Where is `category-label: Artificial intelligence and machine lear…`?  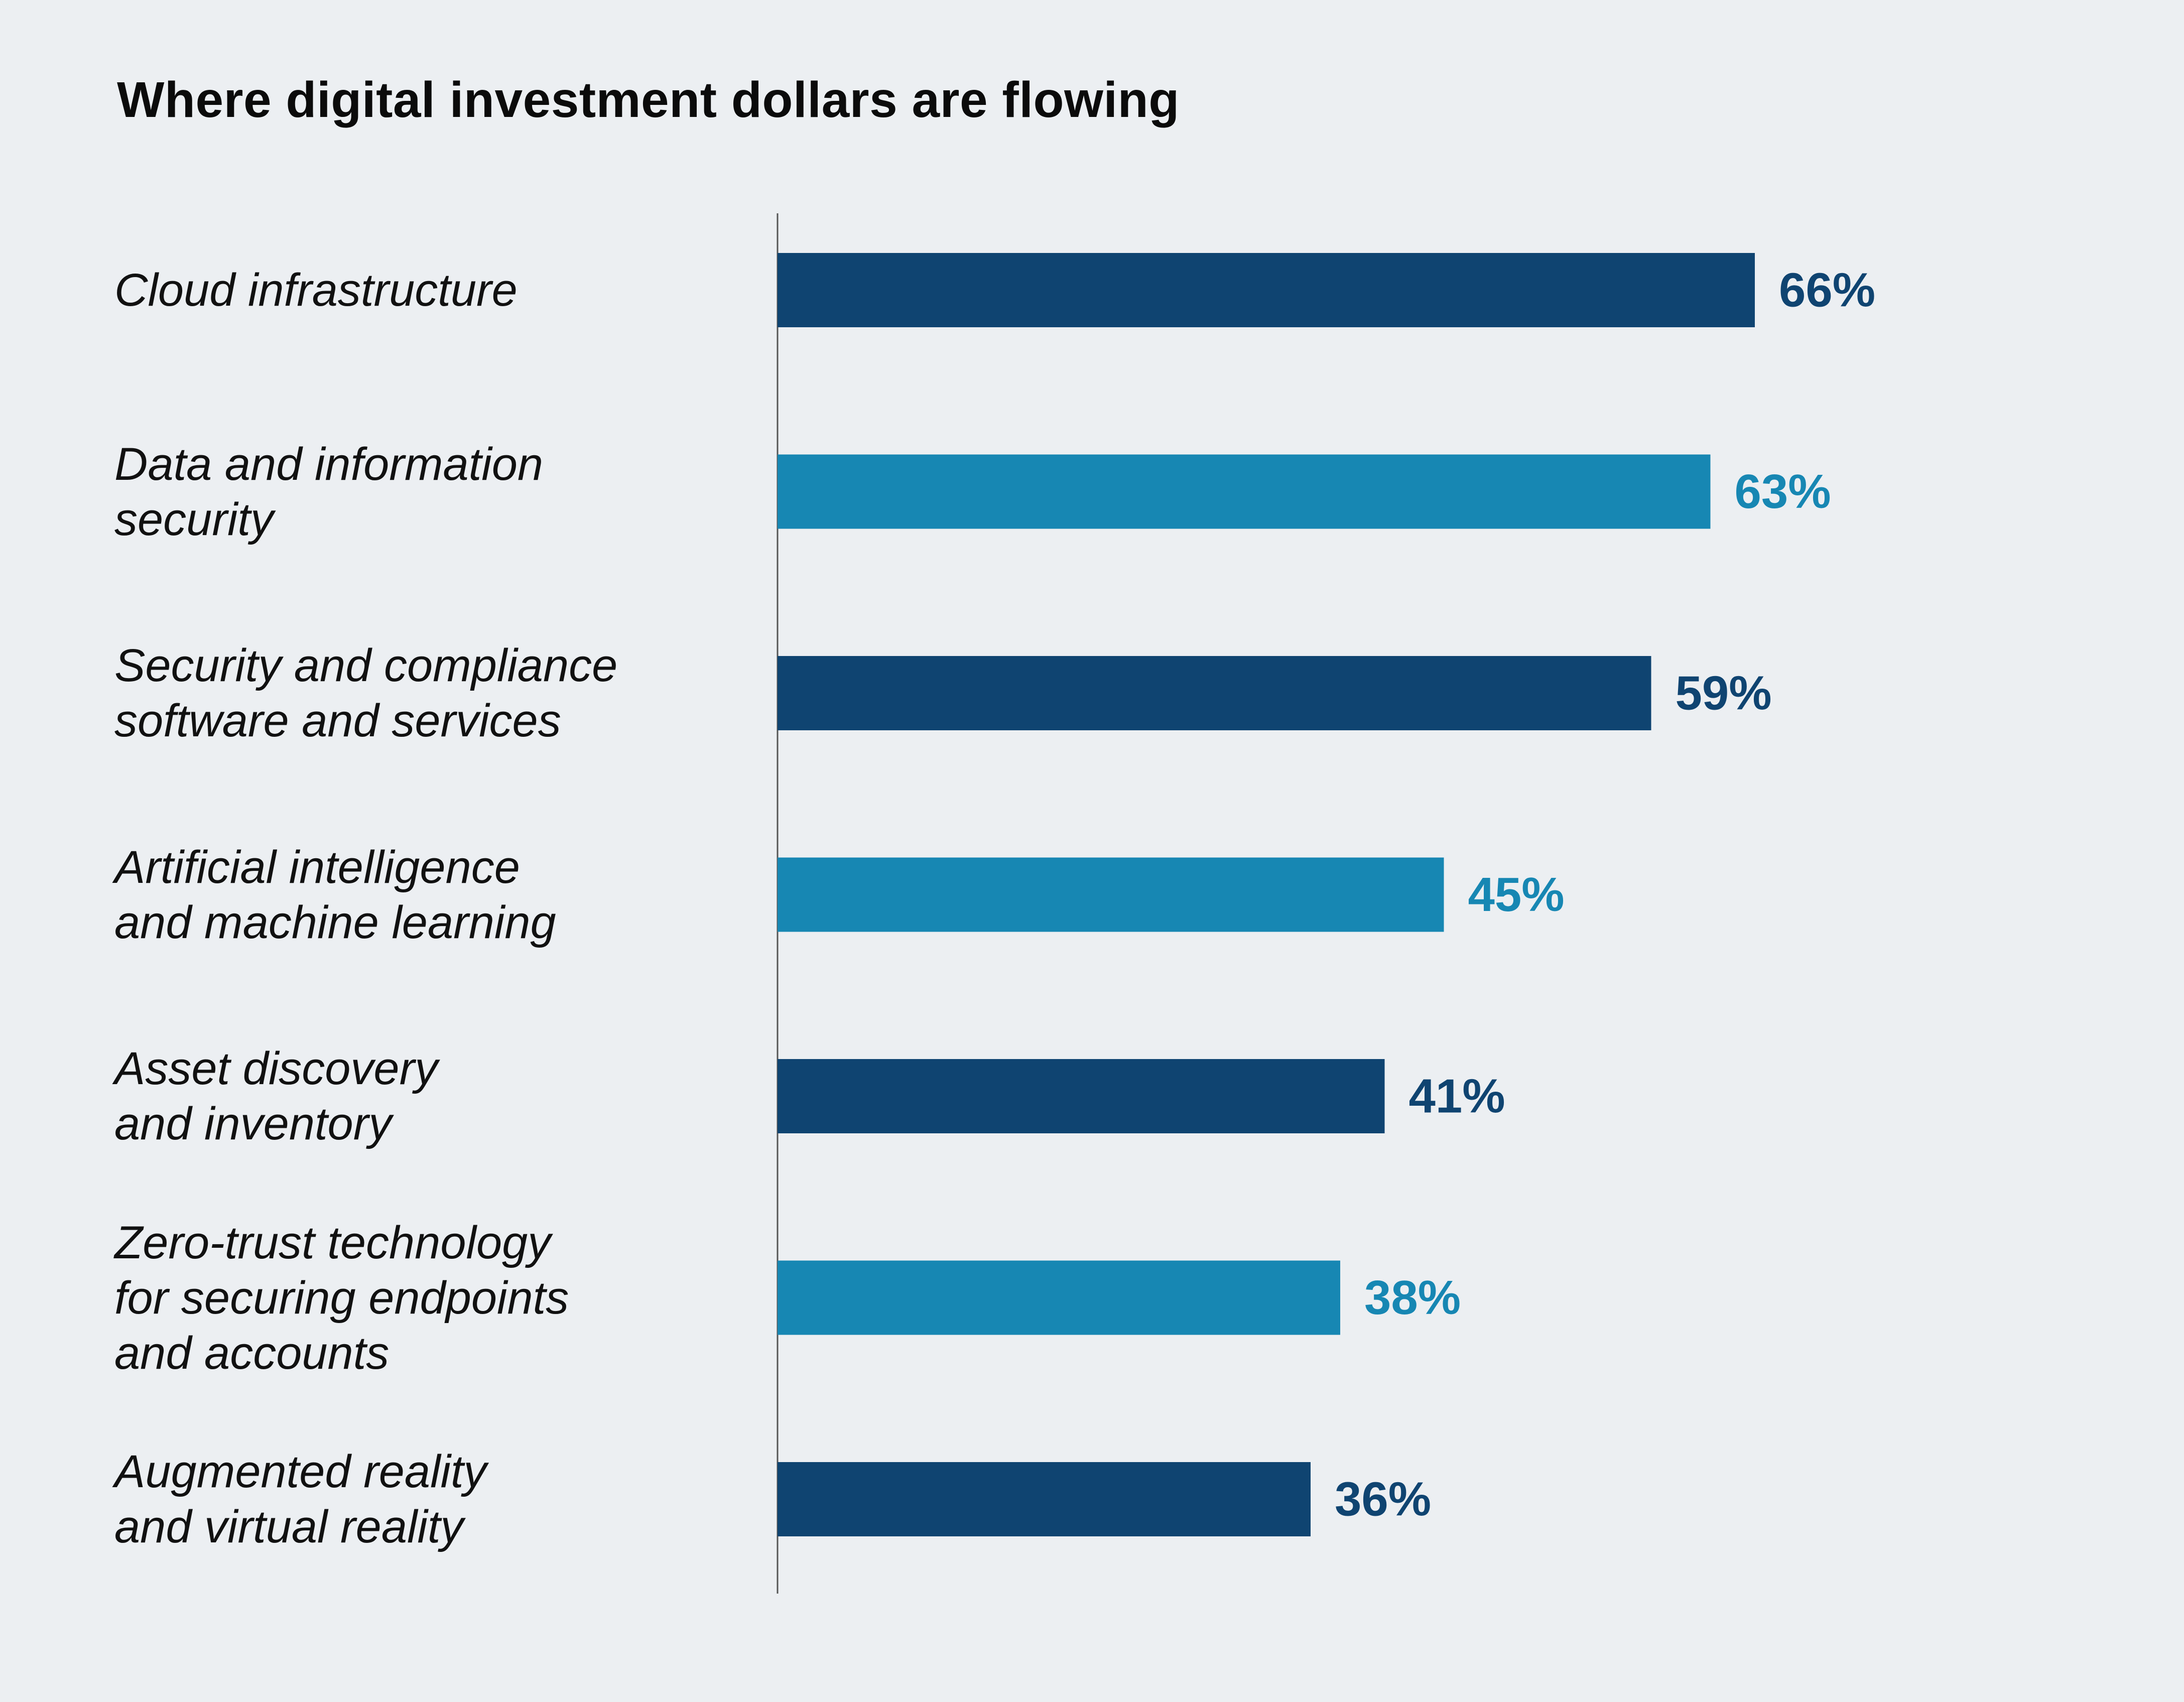 category-label: Artificial intelligence and machine lear… is located at coordinates (335, 894).